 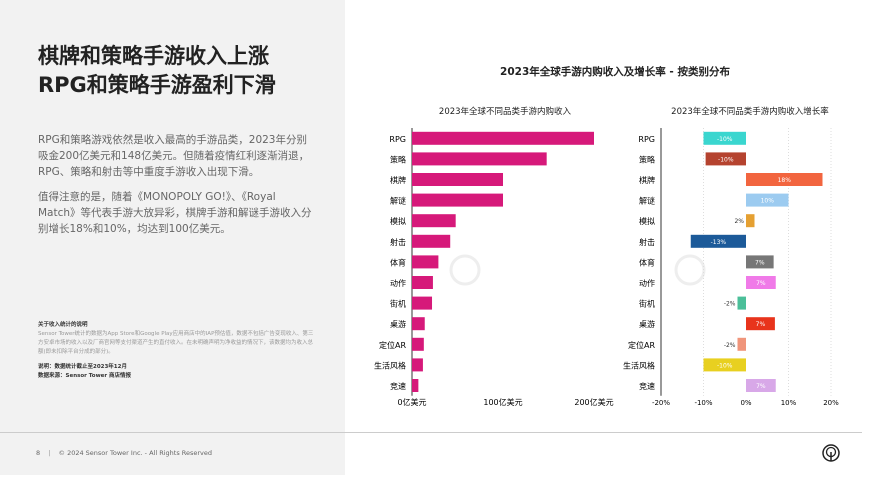 What do you see at coordinates (63, 325) in the screenshot?
I see `notes-heading: 关于收入统计的说明` at bounding box center [63, 325].